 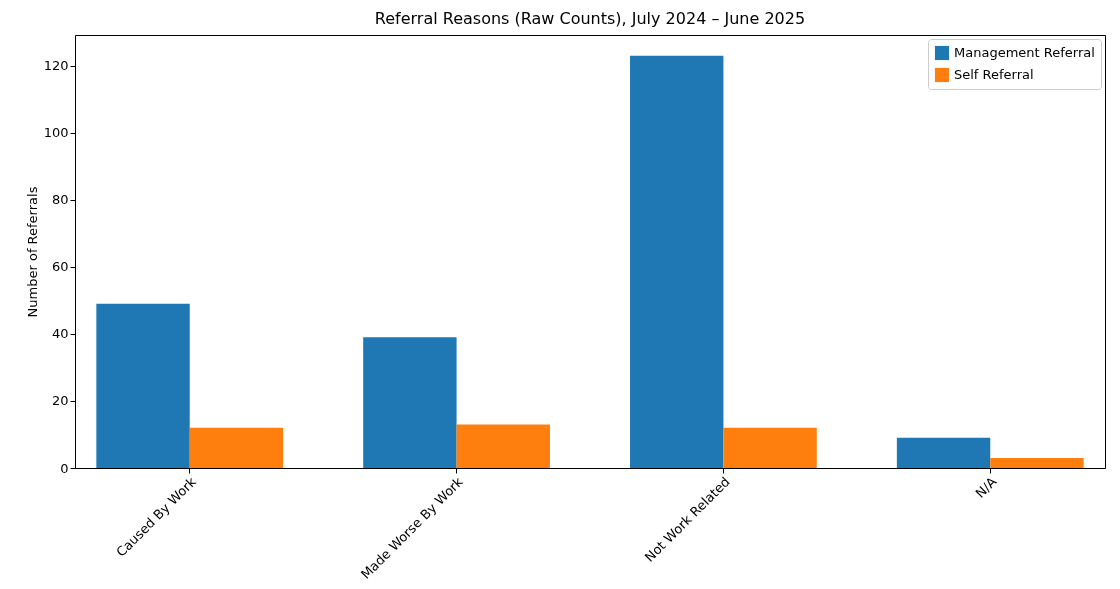 I want to click on y-tick-label: 60, so click(x=60, y=267).